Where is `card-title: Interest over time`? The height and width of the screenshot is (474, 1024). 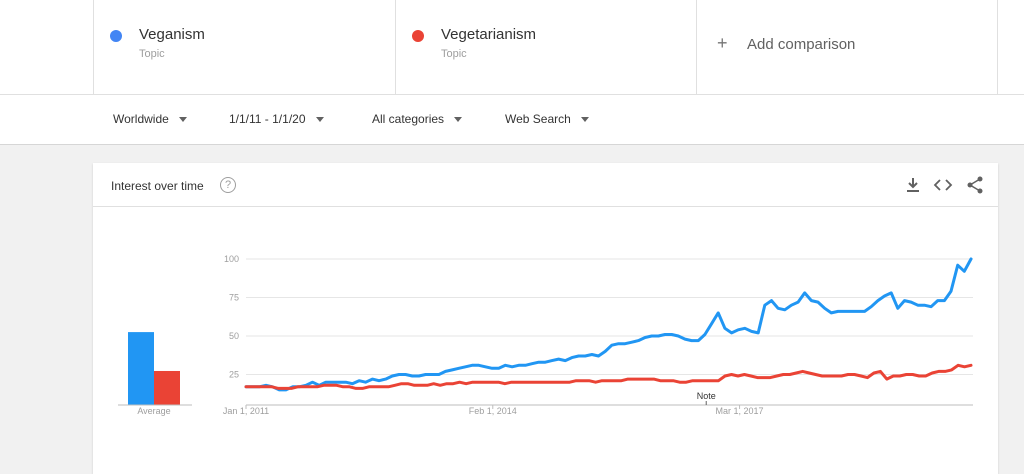
card-title: Interest over time is located at coordinates (157, 186).